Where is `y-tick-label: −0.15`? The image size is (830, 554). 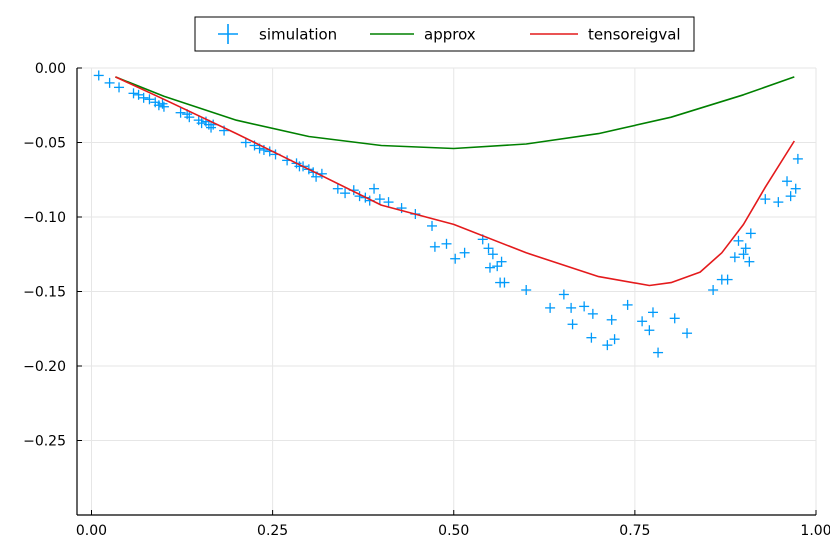 y-tick-label: −0.15 is located at coordinates (44, 293).